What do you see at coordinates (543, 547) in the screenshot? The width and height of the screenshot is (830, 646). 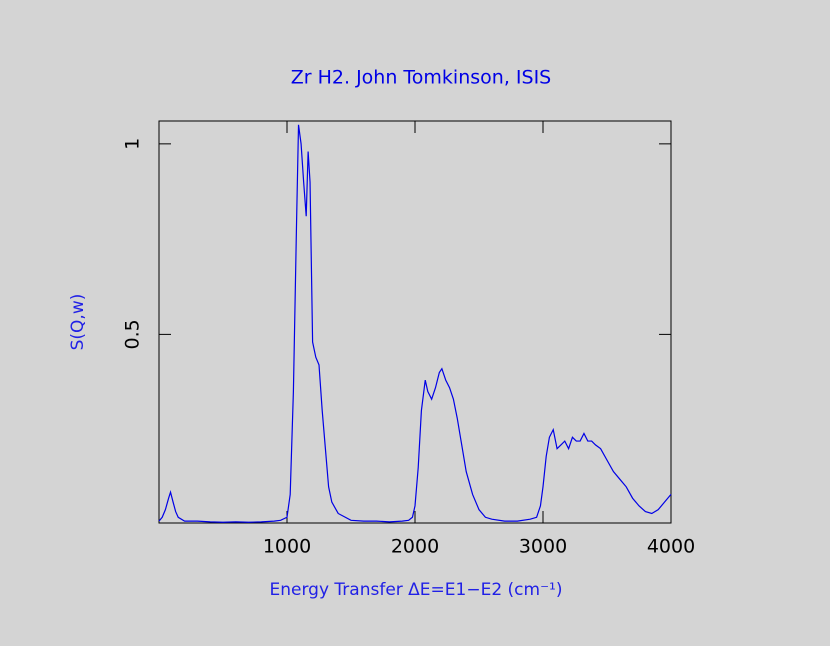 I see `x-tick-label: 3000` at bounding box center [543, 547].